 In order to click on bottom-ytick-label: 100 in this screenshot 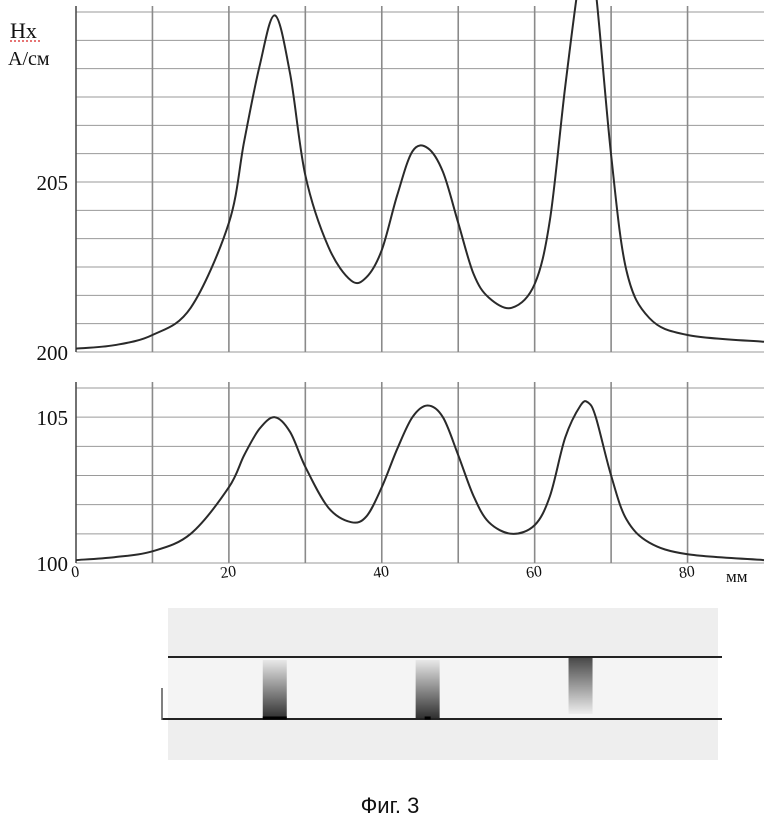, I will do `click(53, 564)`.